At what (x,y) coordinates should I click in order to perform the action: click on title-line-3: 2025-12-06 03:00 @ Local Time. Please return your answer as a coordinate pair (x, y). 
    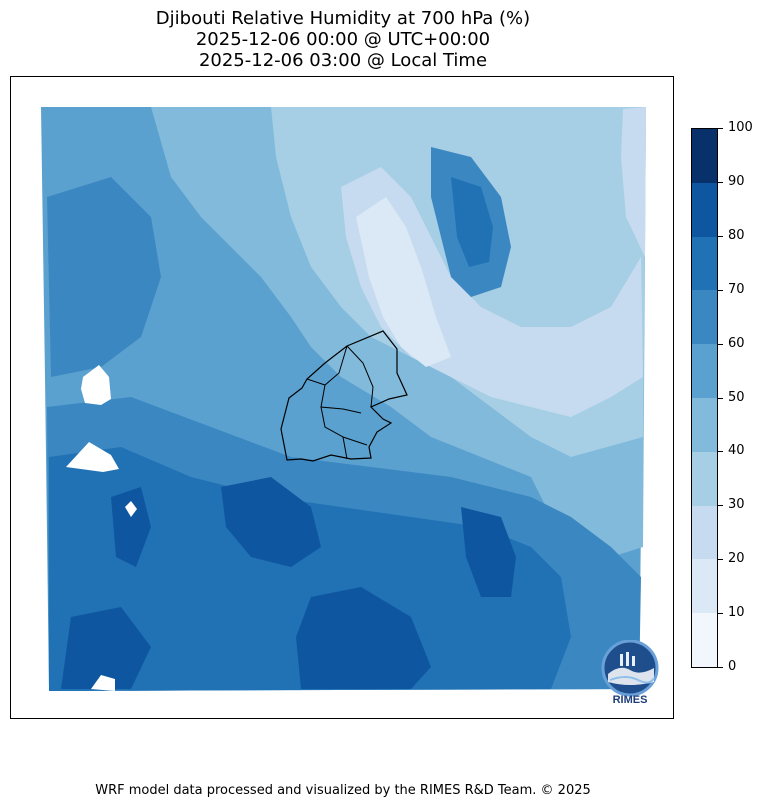
    Looking at the image, I should click on (343, 60).